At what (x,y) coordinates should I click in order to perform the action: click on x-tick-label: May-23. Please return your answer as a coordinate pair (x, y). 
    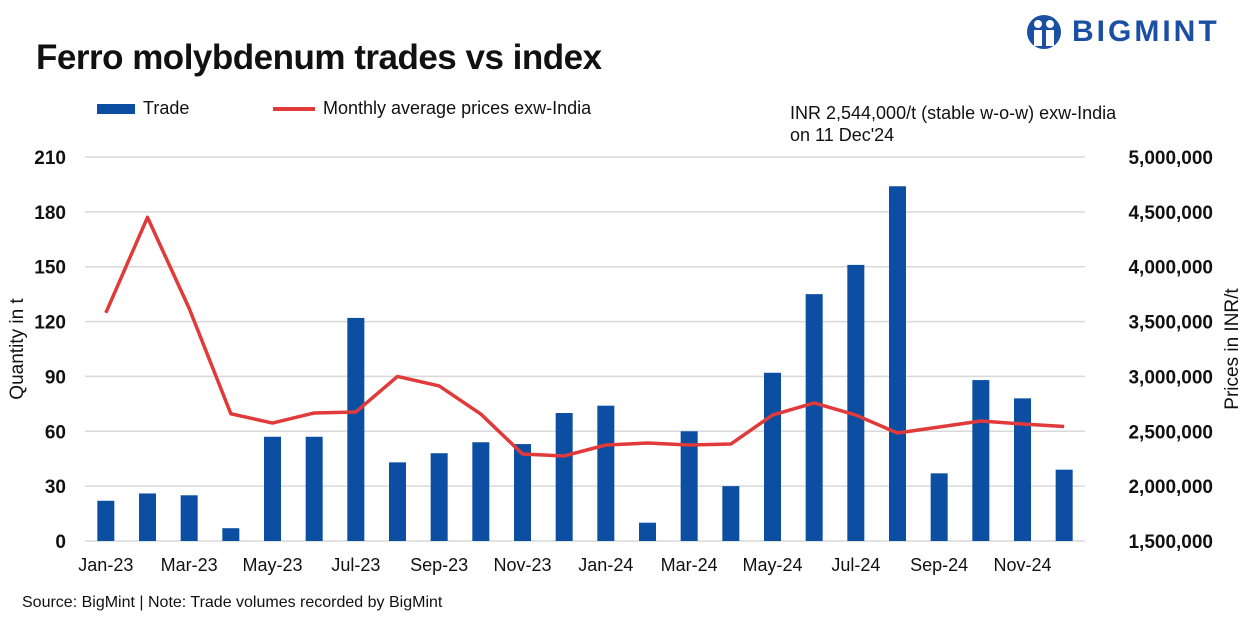
    Looking at the image, I should click on (272, 565).